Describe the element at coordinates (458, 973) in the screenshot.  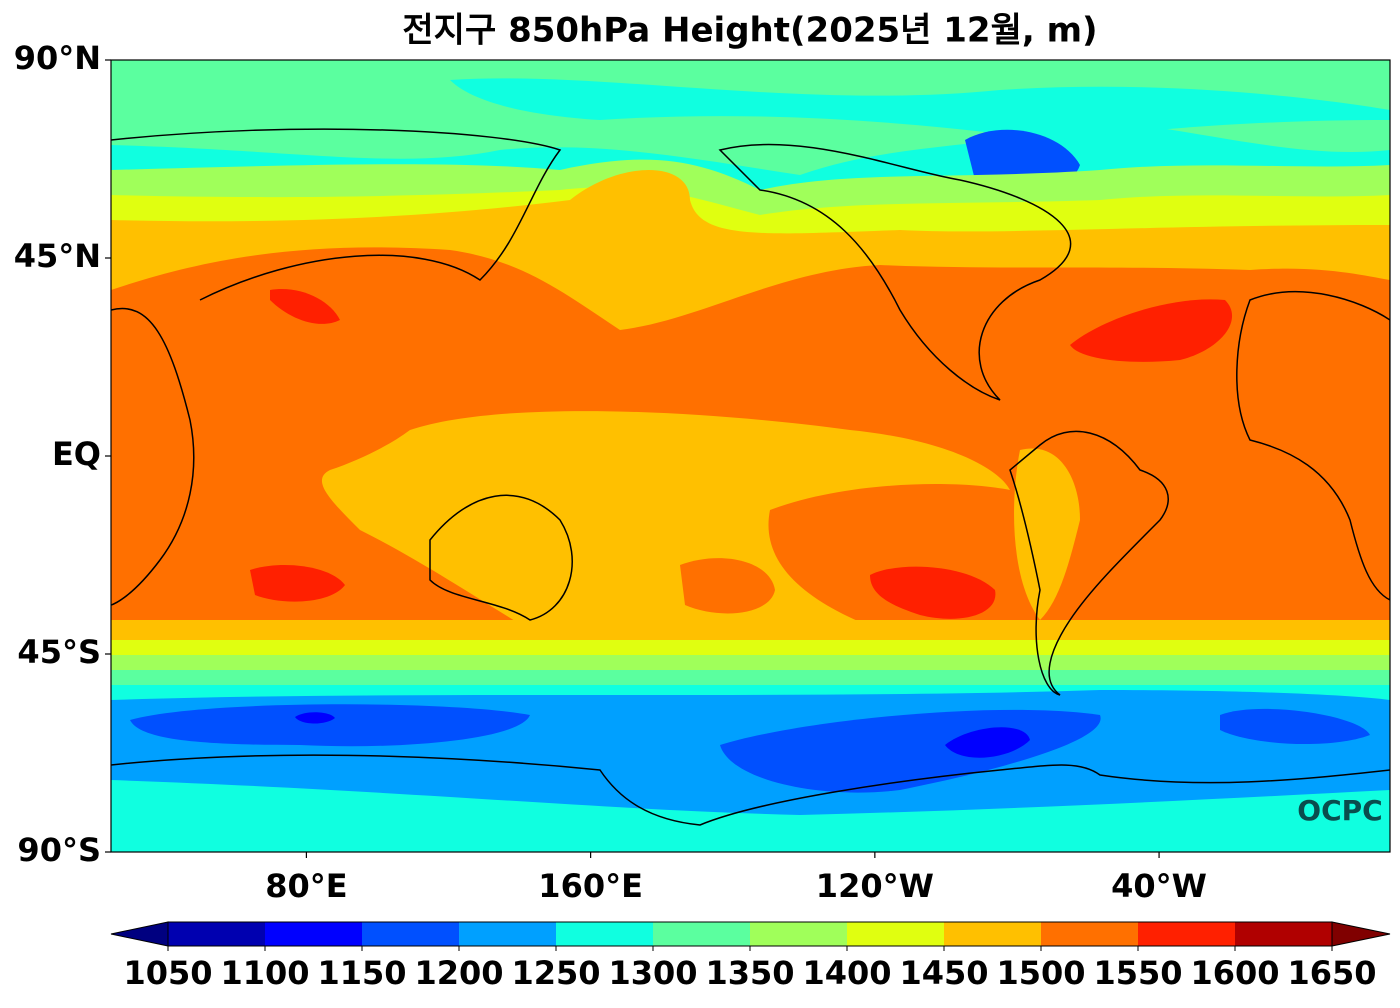
I see `colorbar-label: 1200` at that location.